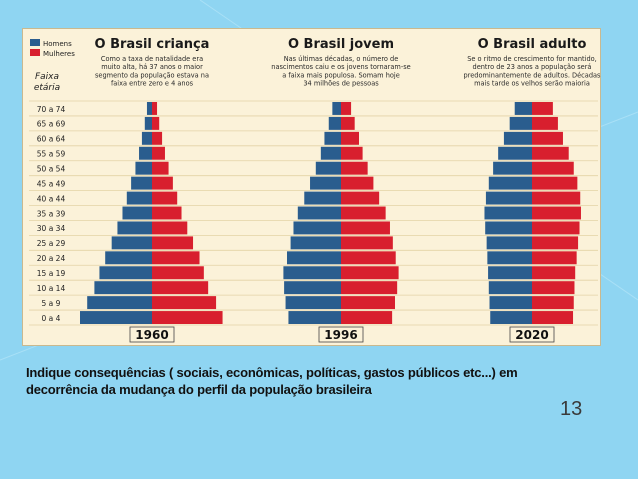 The height and width of the screenshot is (479, 638). I want to click on year-label: 1996, so click(340, 335).